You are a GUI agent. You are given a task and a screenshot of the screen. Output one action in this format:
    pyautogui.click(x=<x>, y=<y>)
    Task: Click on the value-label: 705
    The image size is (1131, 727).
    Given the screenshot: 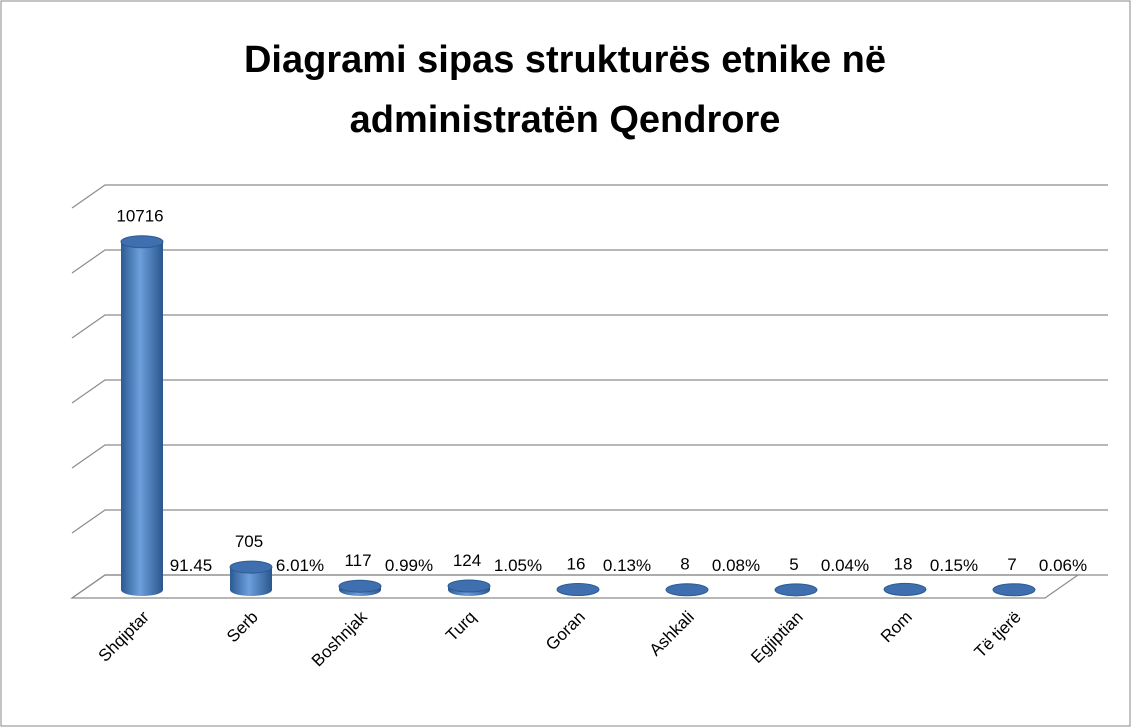 What is the action you would take?
    pyautogui.click(x=249, y=541)
    